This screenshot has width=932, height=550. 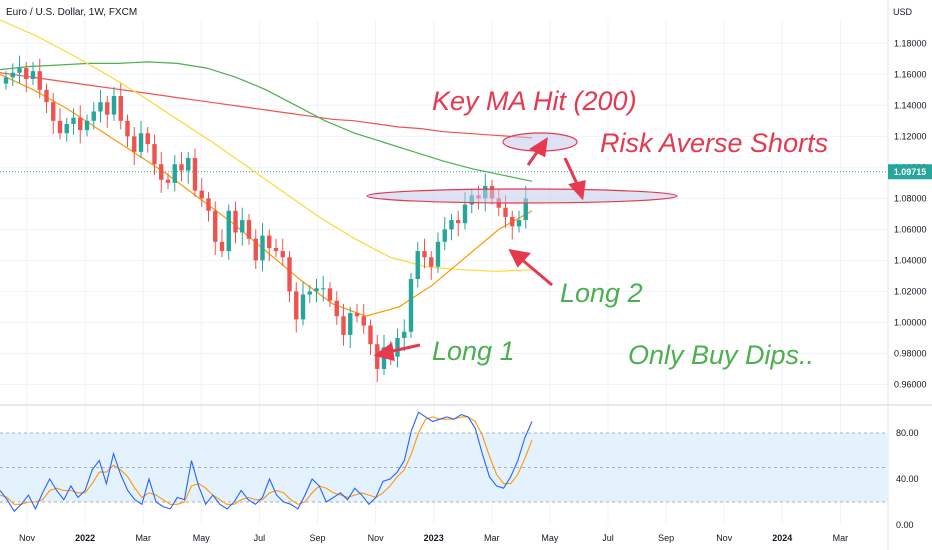 I want to click on last-price-value: 1.09715, so click(x=910, y=172).